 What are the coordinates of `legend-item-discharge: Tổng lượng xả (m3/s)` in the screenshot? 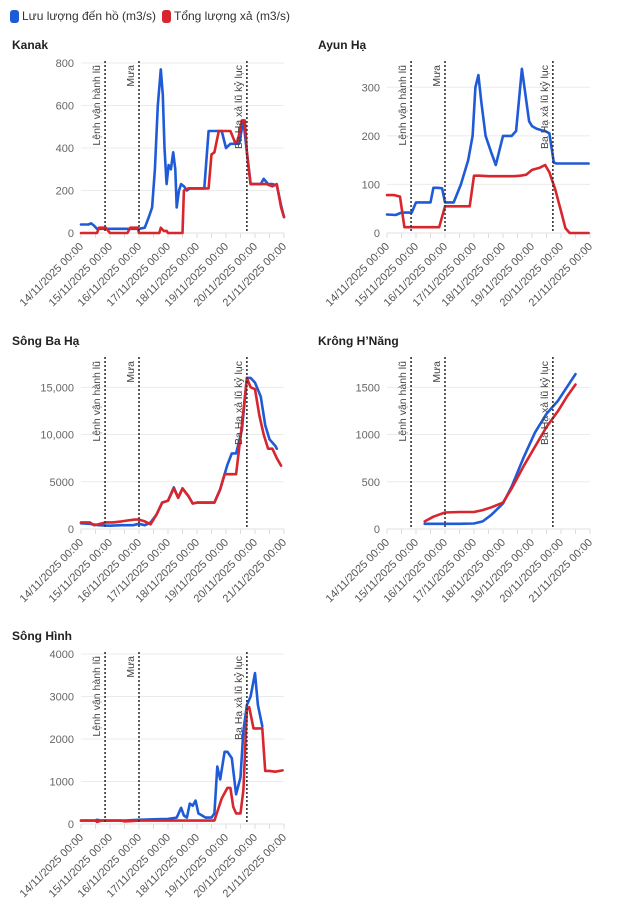 It's located at (226, 16).